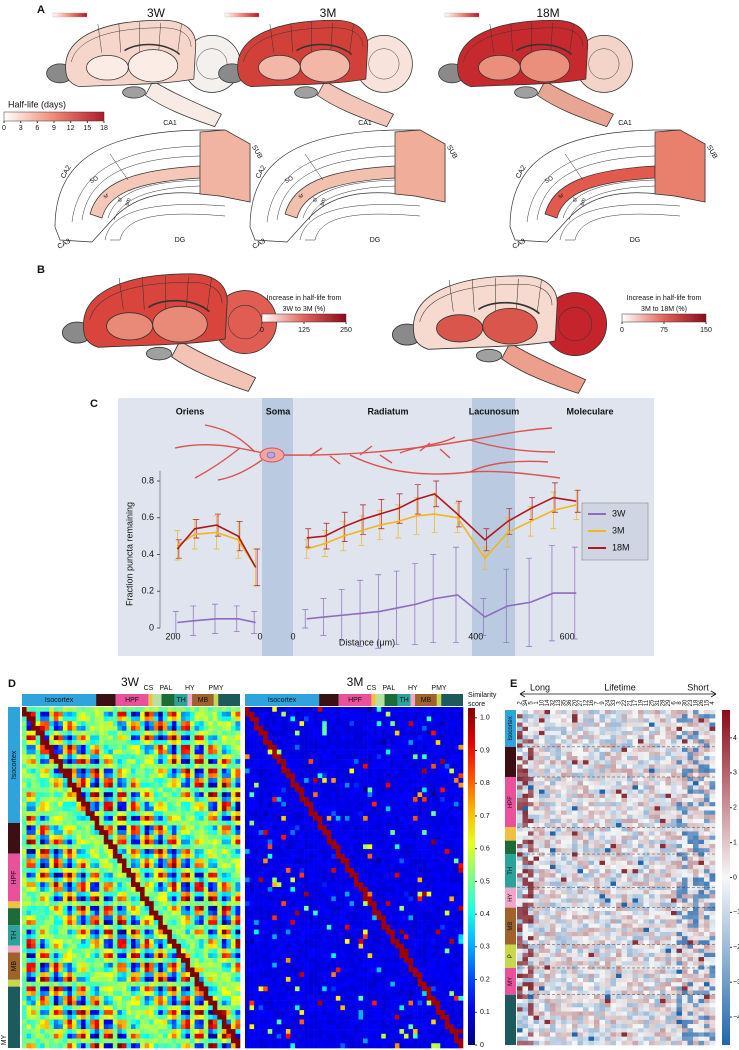  I want to click on thalamus, so click(325, 66).